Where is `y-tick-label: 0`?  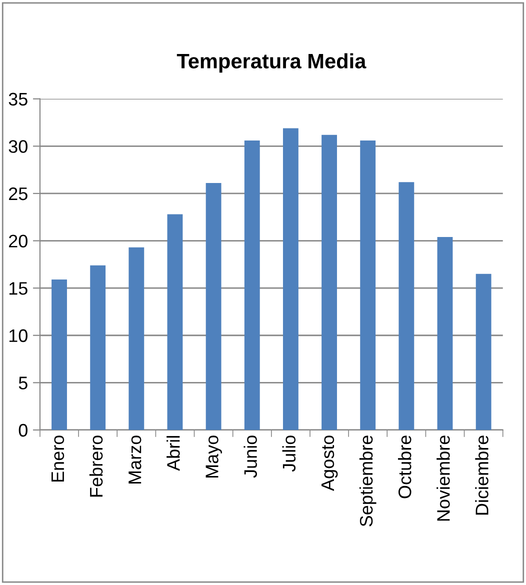
y-tick-label: 0 is located at coordinates (23, 430).